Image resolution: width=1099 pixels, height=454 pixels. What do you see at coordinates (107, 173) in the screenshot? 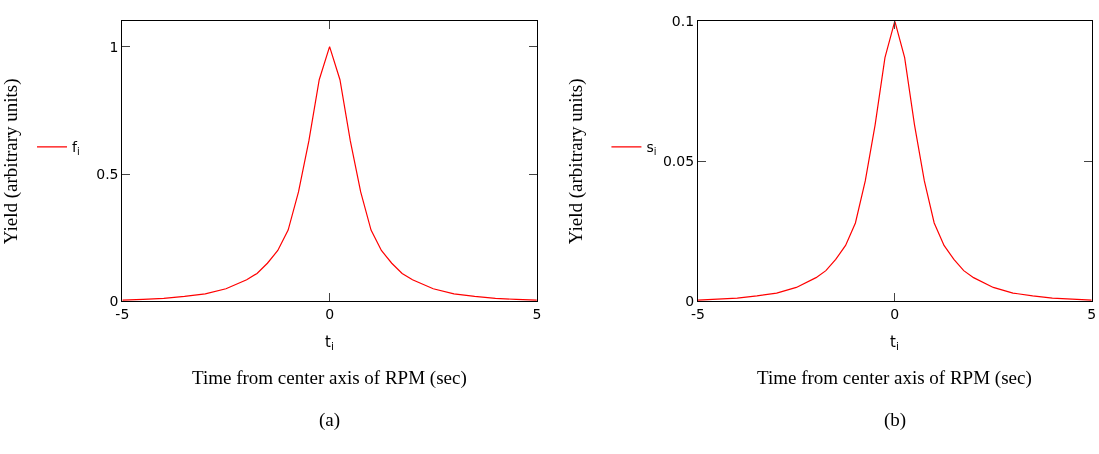
I see `y-tick-label: 0.5` at bounding box center [107, 173].